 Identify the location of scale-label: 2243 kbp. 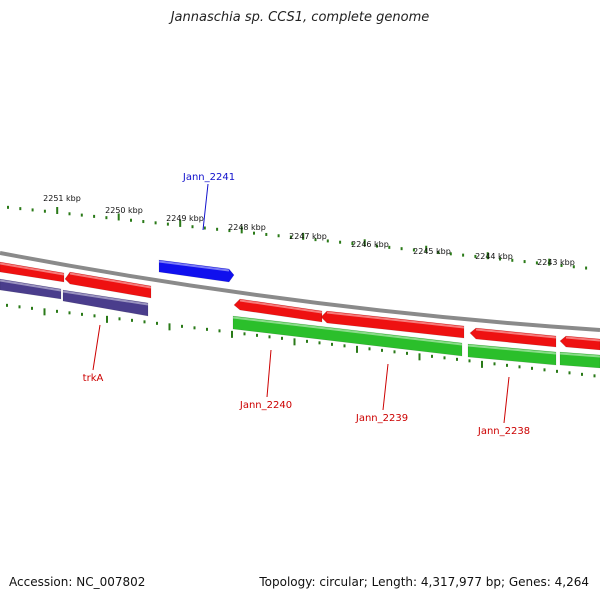
(556, 262).